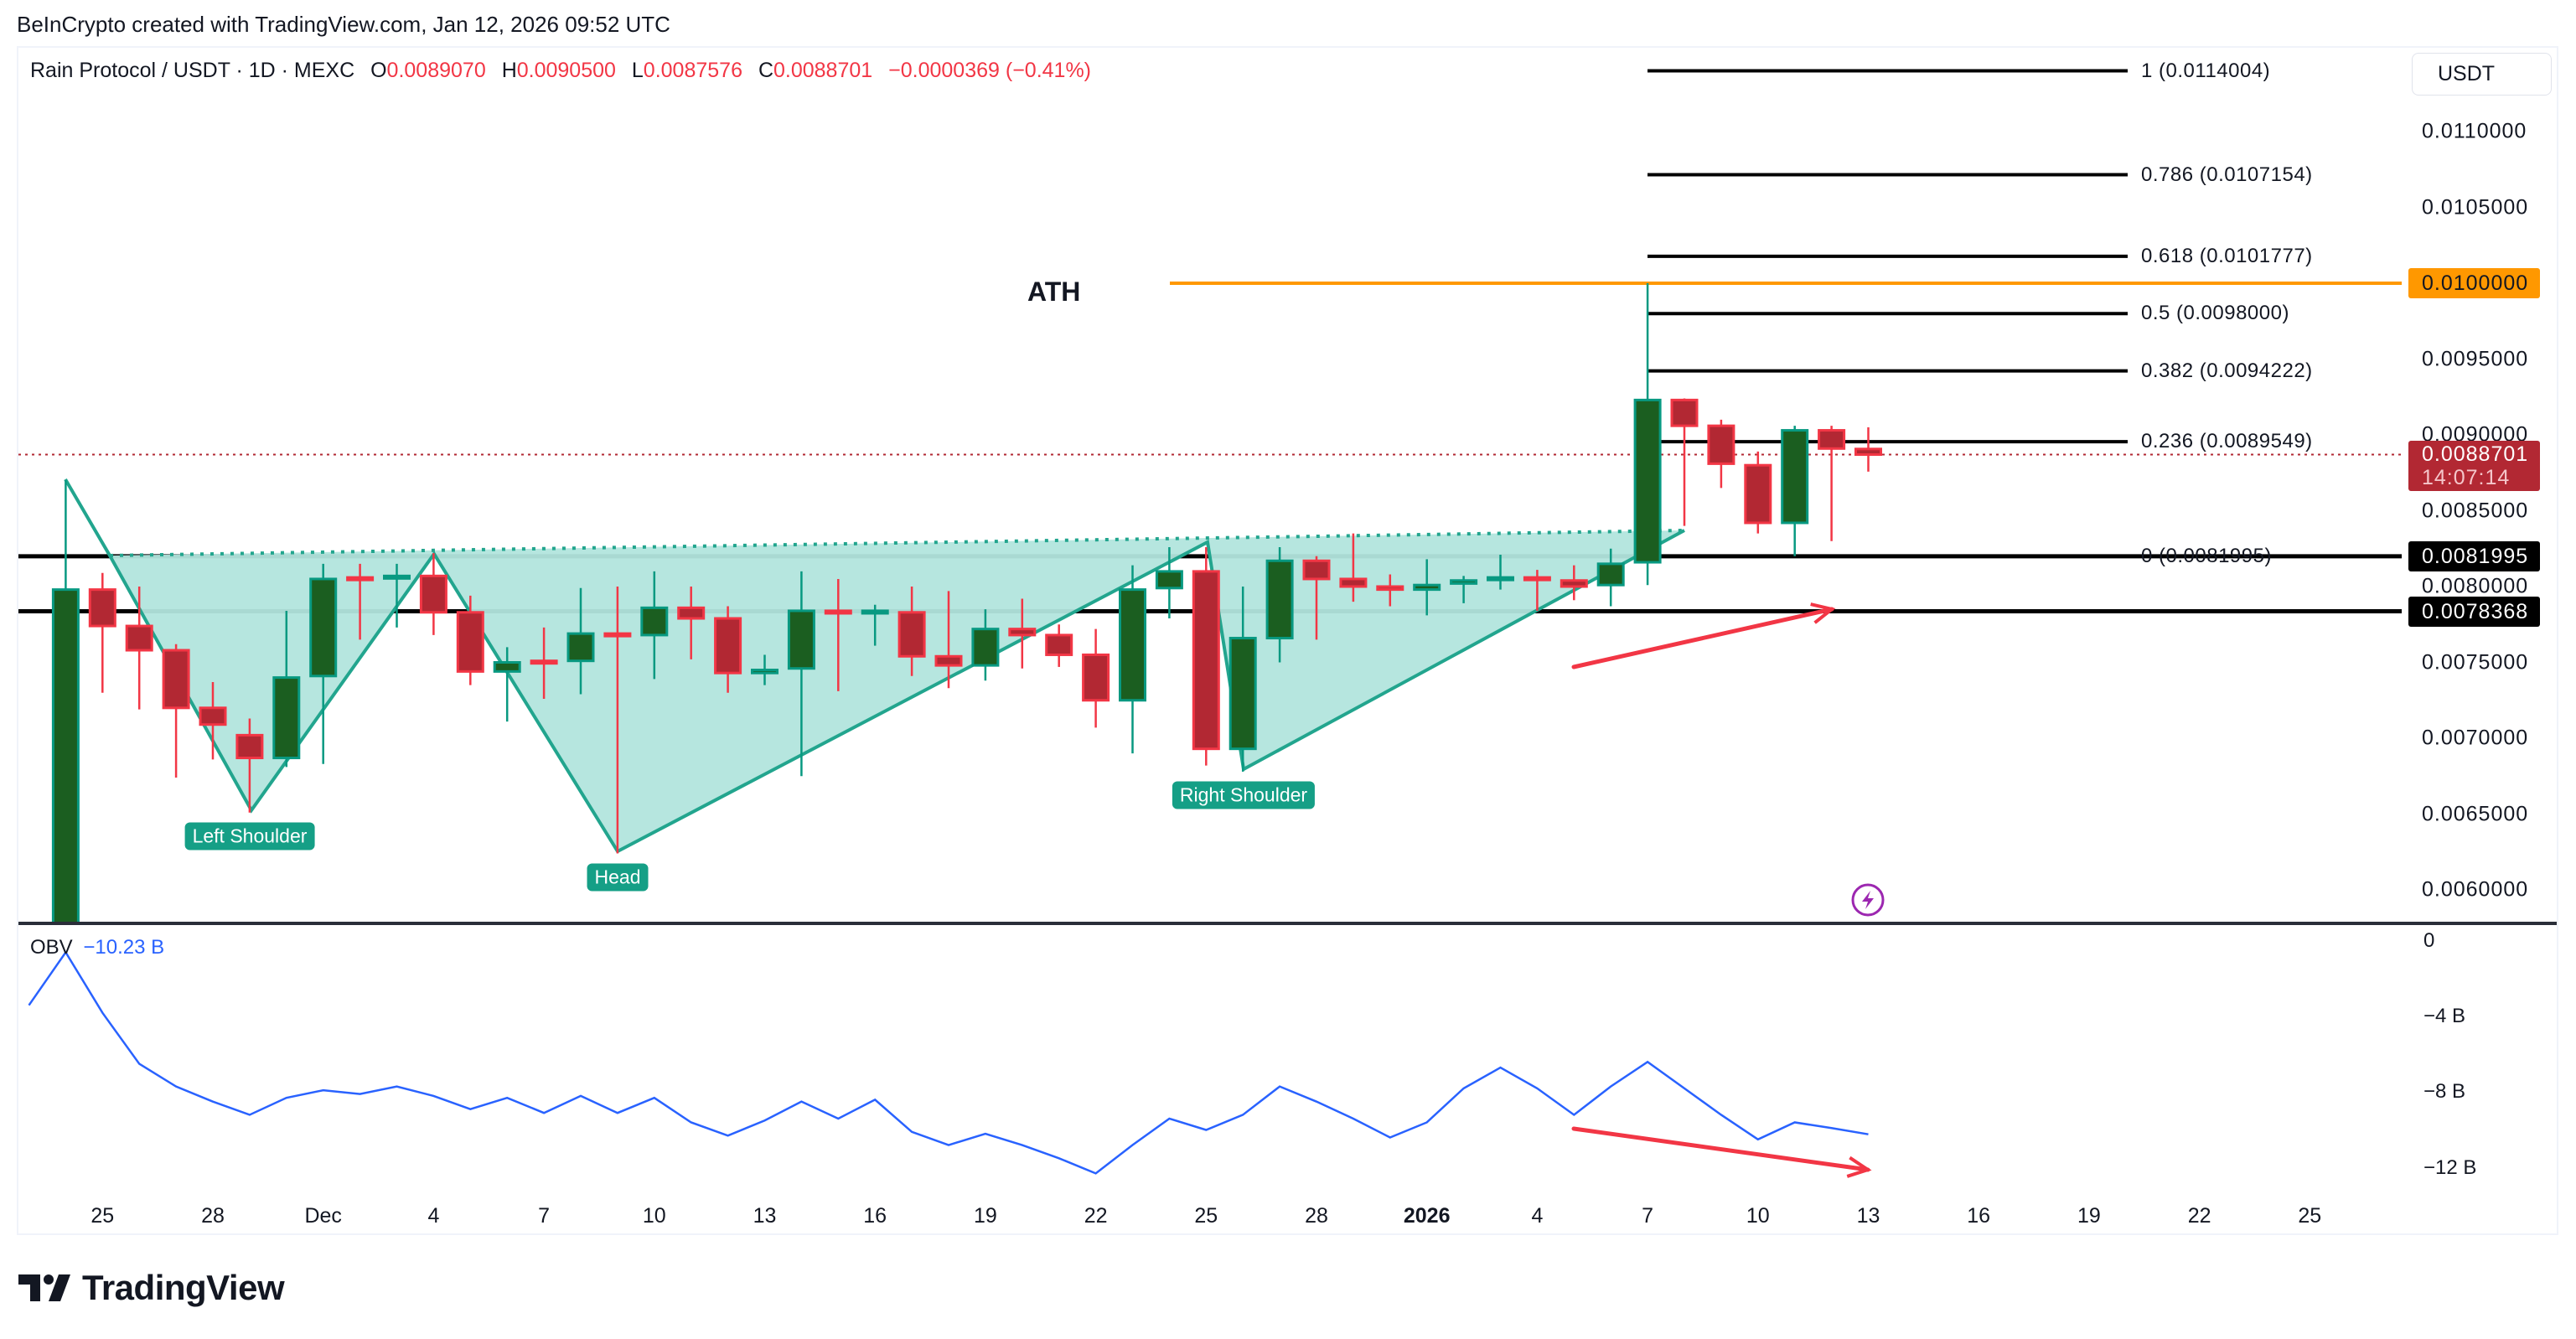 The height and width of the screenshot is (1339, 2576). What do you see at coordinates (897, 543) in the screenshot?
I see `neckline-dotted` at bounding box center [897, 543].